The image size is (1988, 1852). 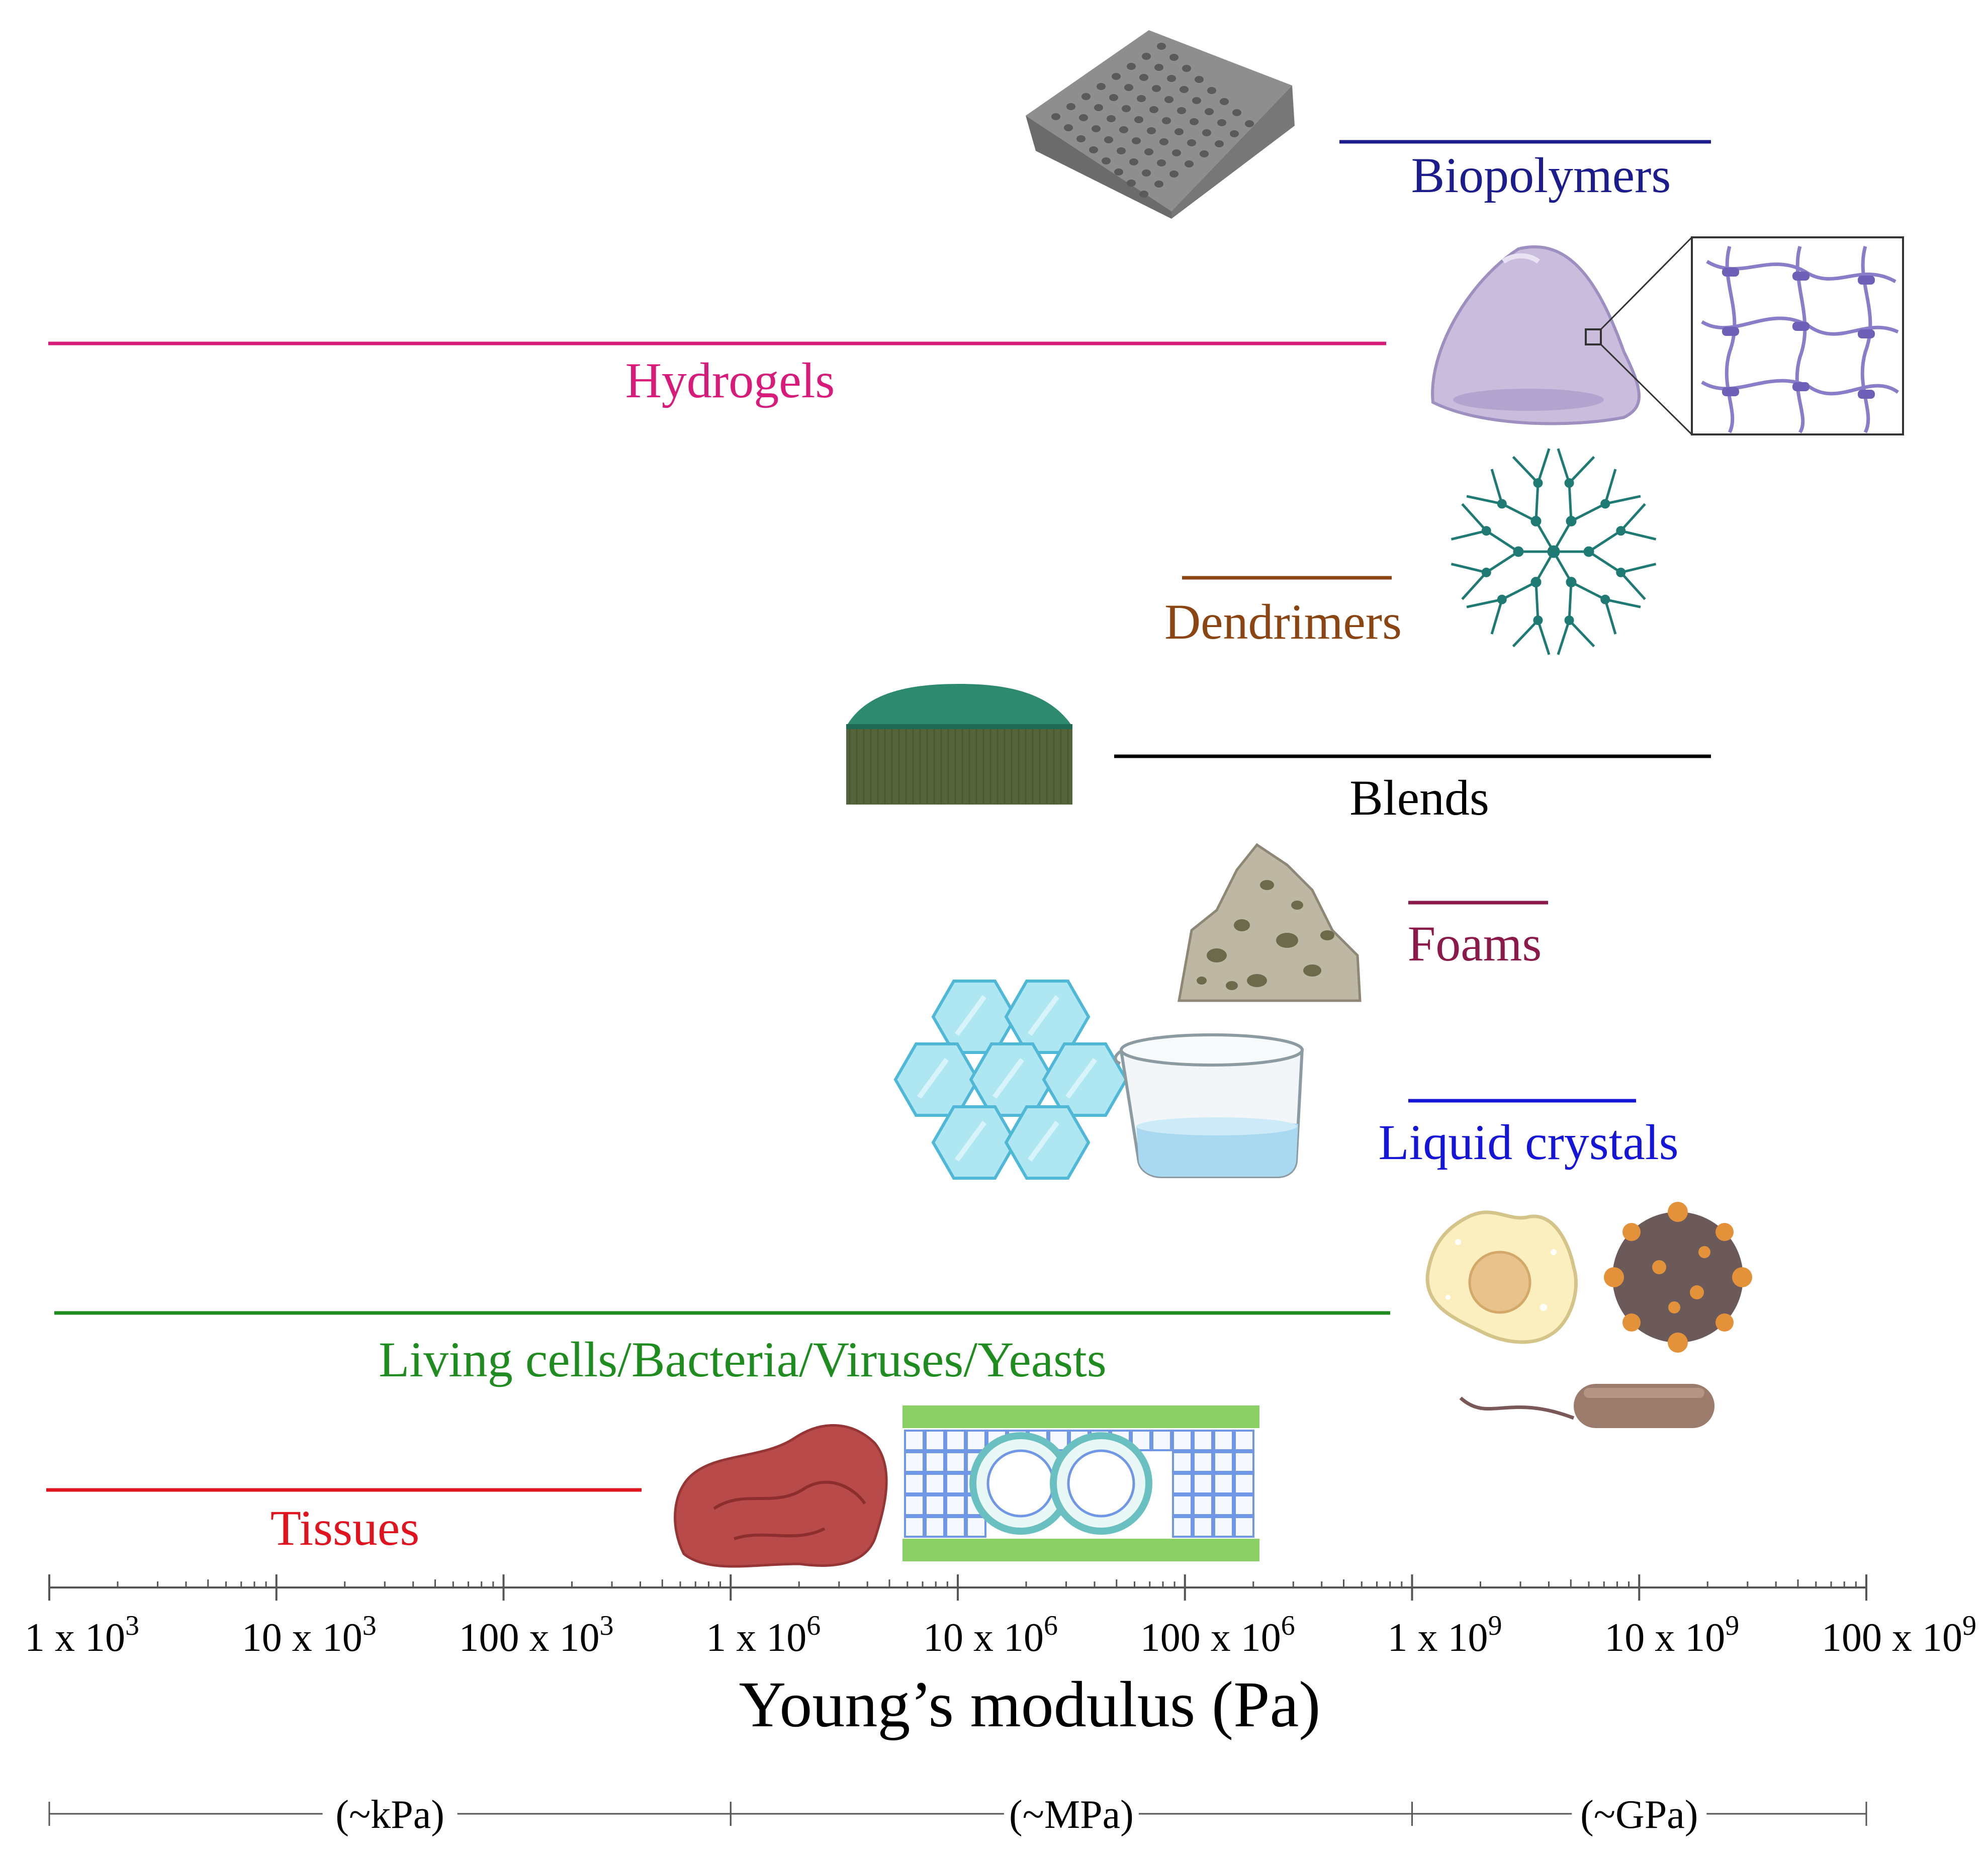 I want to click on tick-label: 1 x 10³, so click(x=82, y=1635).